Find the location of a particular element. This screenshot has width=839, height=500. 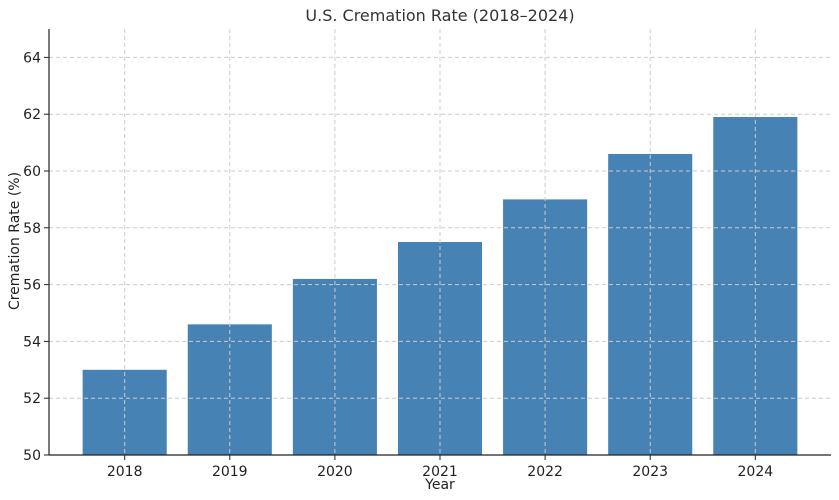

y-tick-label: 64 is located at coordinates (32, 58).